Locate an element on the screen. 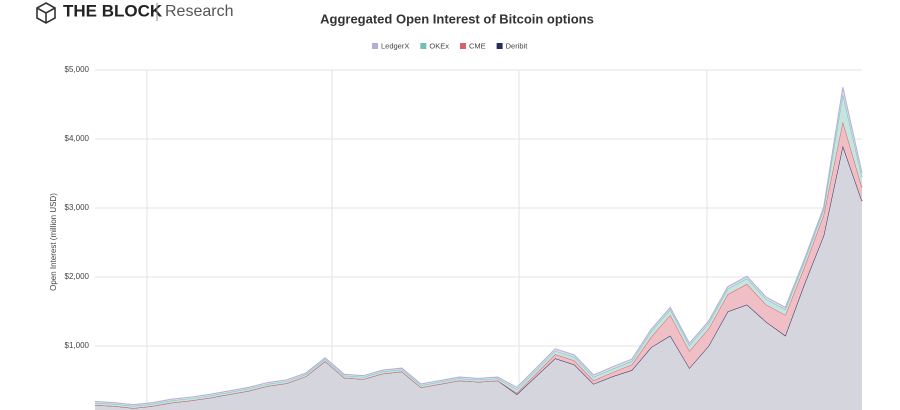 This screenshot has width=900, height=410. legend-label: Deribit is located at coordinates (517, 45).